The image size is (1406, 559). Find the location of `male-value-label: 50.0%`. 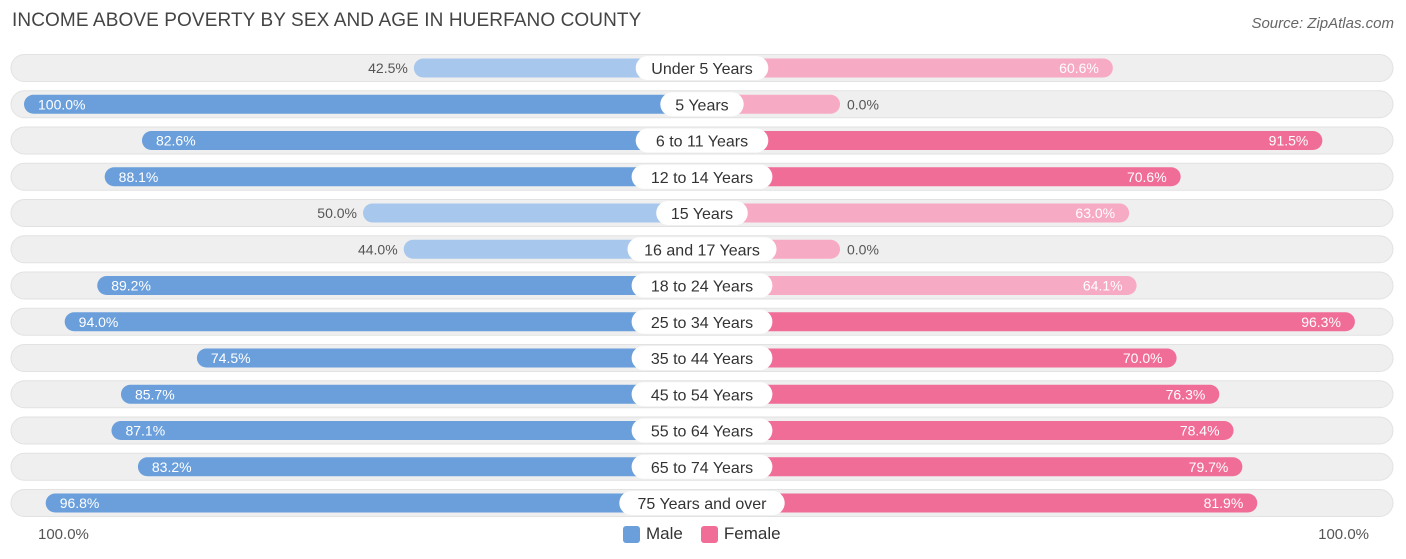

male-value-label: 50.0% is located at coordinates (337, 213).